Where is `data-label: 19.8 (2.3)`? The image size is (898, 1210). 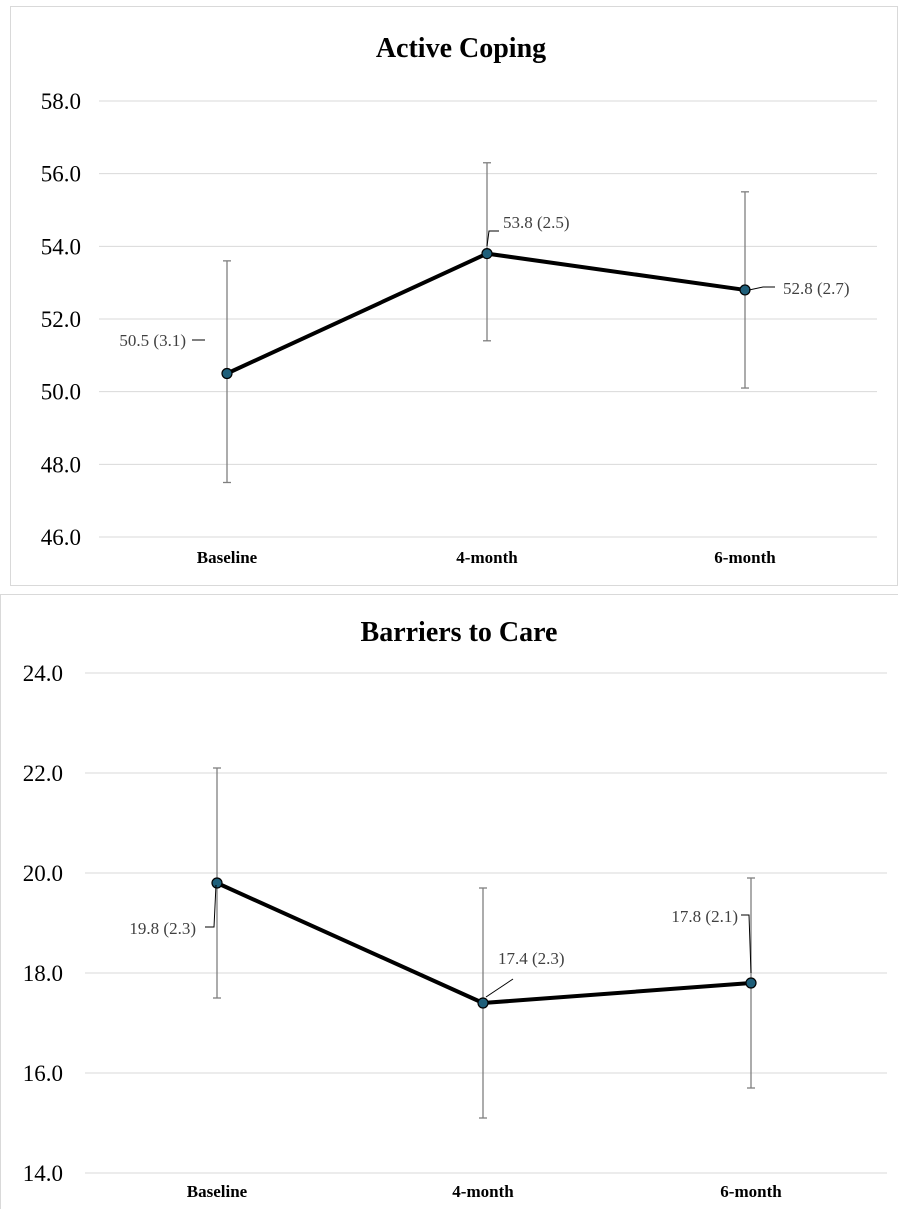 data-label: 19.8 (2.3) is located at coordinates (162, 928).